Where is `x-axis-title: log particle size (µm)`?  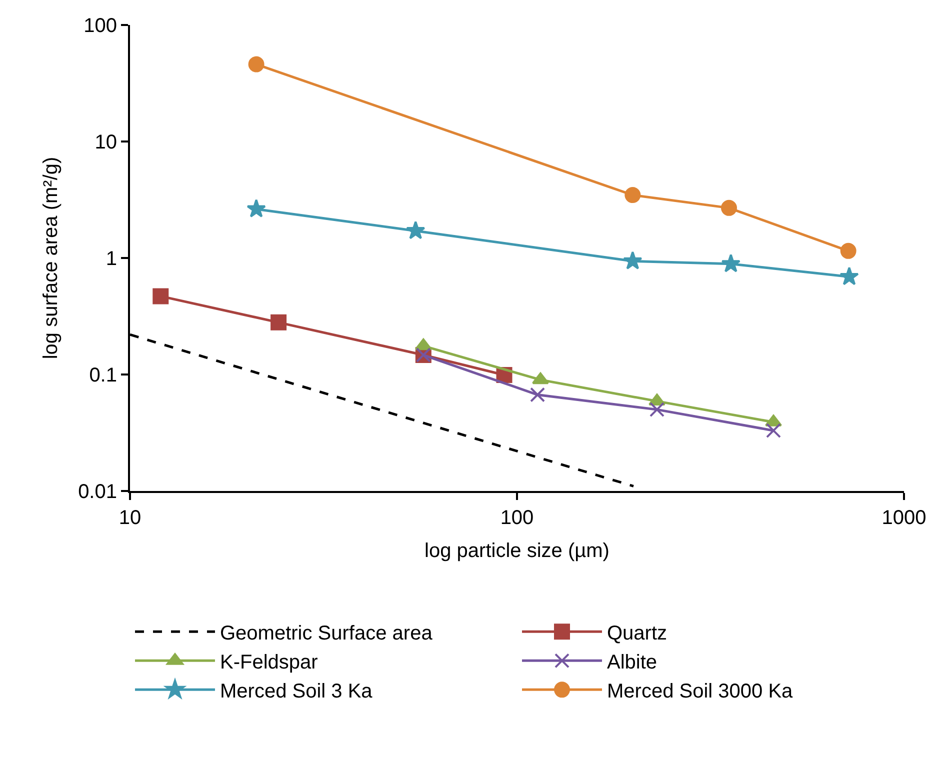
x-axis-title: log particle size (µm) is located at coordinates (517, 551).